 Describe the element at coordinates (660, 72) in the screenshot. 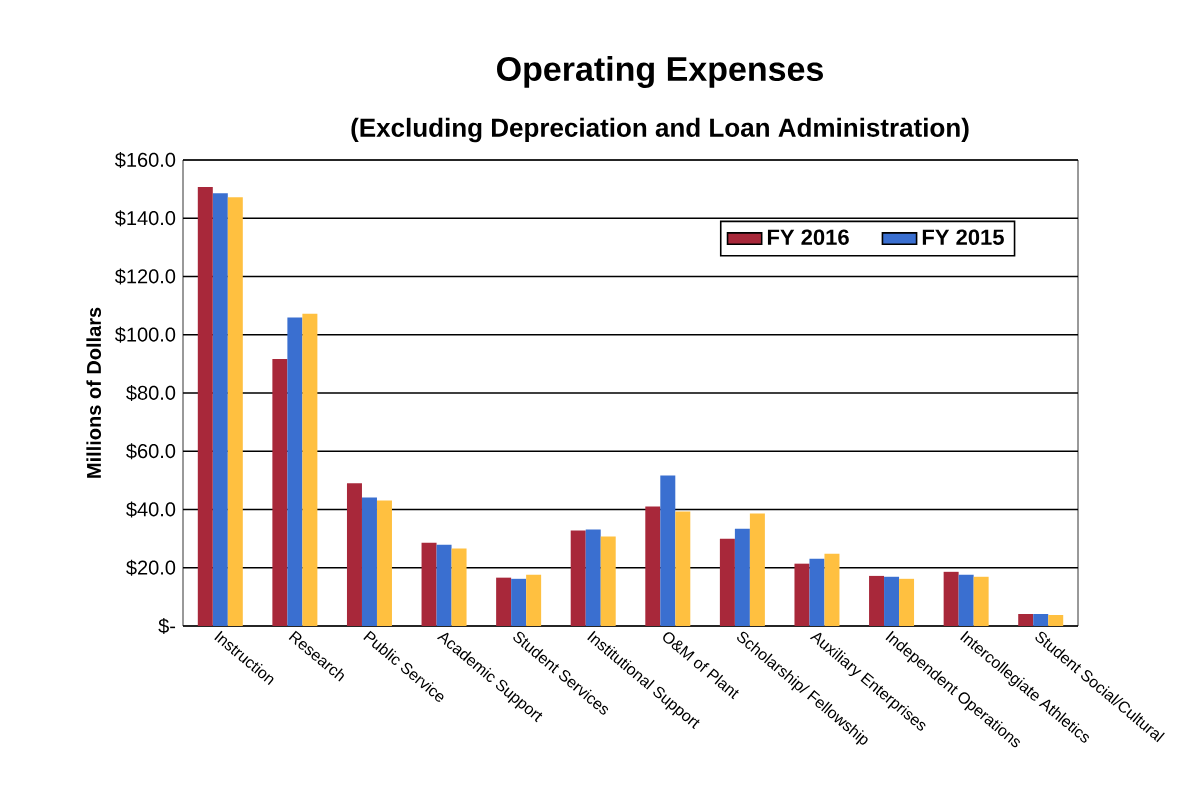

I see `chart-title: Operating Expenses` at that location.